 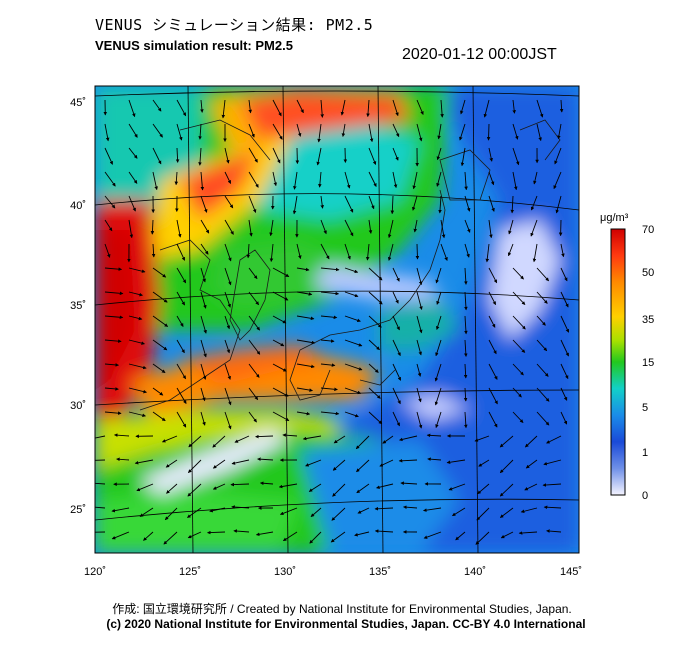 I want to click on lat-tick-30: 30˚, so click(x=78, y=406).